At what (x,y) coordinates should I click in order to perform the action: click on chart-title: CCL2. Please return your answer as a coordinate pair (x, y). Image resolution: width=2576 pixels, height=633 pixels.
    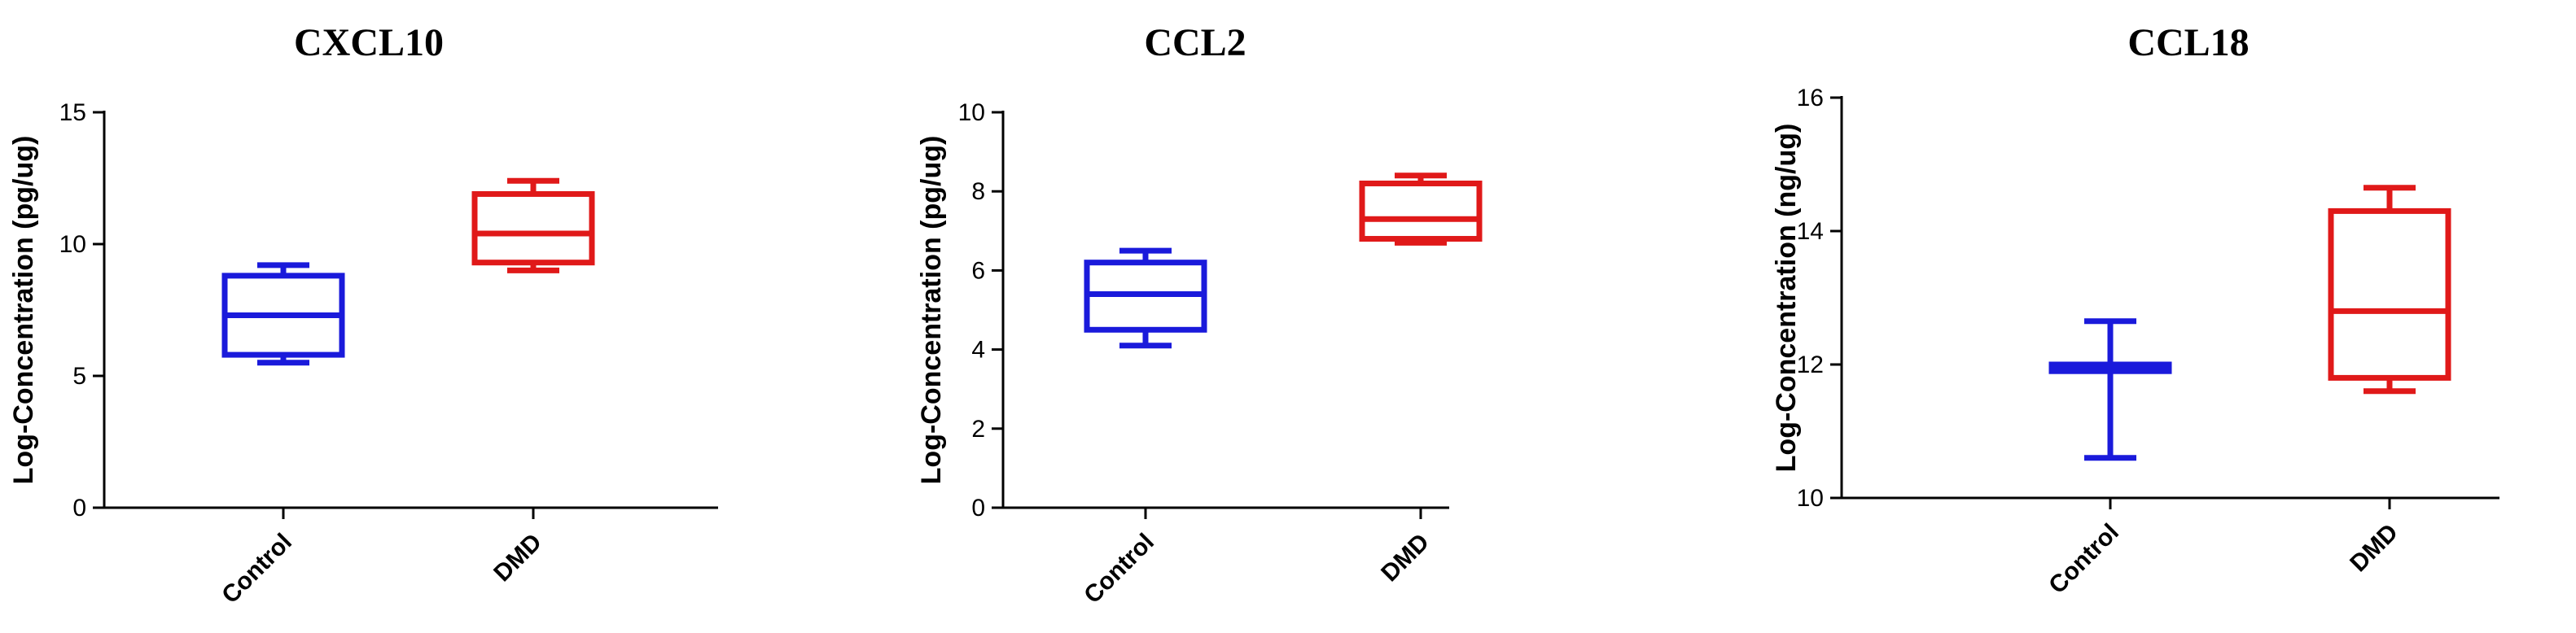
    Looking at the image, I should click on (1195, 42).